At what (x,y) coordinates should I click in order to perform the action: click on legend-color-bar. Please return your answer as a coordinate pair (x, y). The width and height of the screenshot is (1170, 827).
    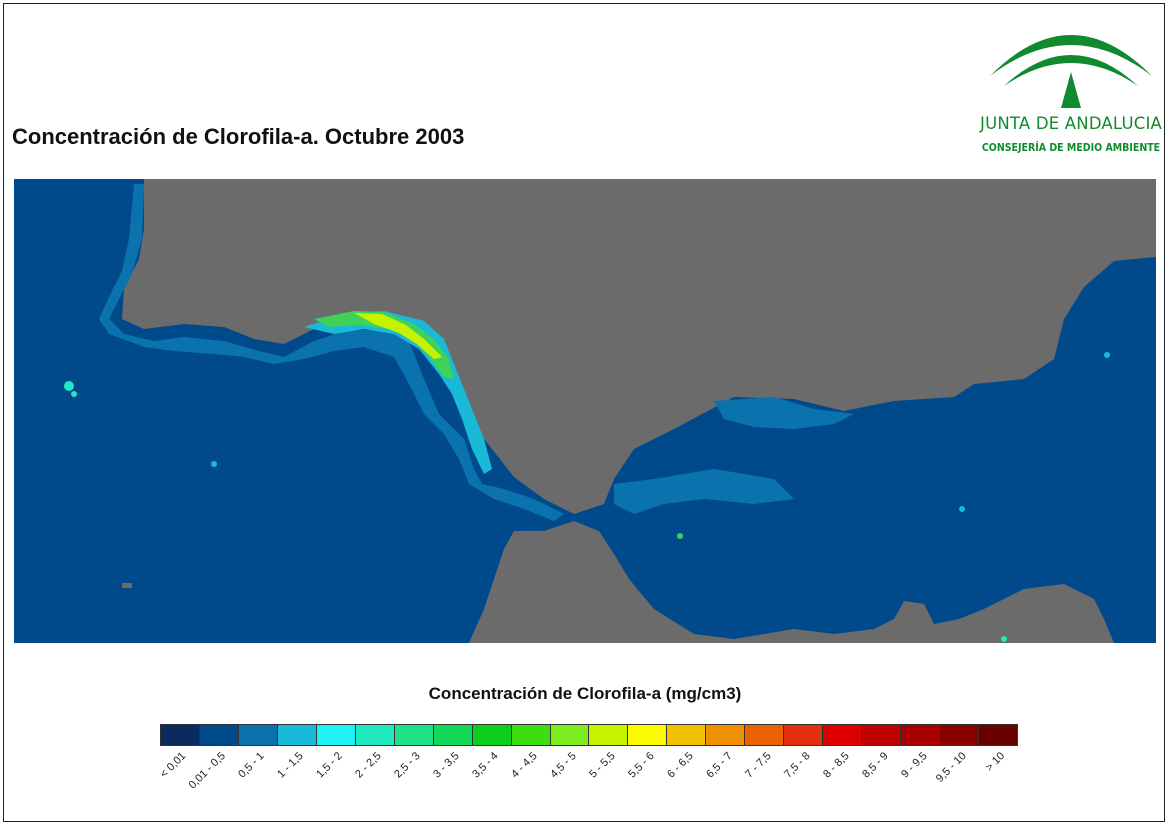
    Looking at the image, I should click on (589, 735).